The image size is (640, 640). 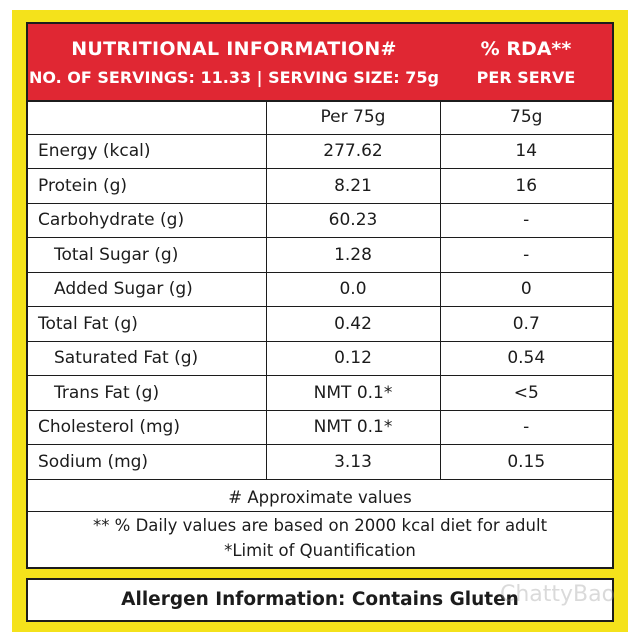 I want to click on watermark: ChattyBao, so click(x=558, y=594).